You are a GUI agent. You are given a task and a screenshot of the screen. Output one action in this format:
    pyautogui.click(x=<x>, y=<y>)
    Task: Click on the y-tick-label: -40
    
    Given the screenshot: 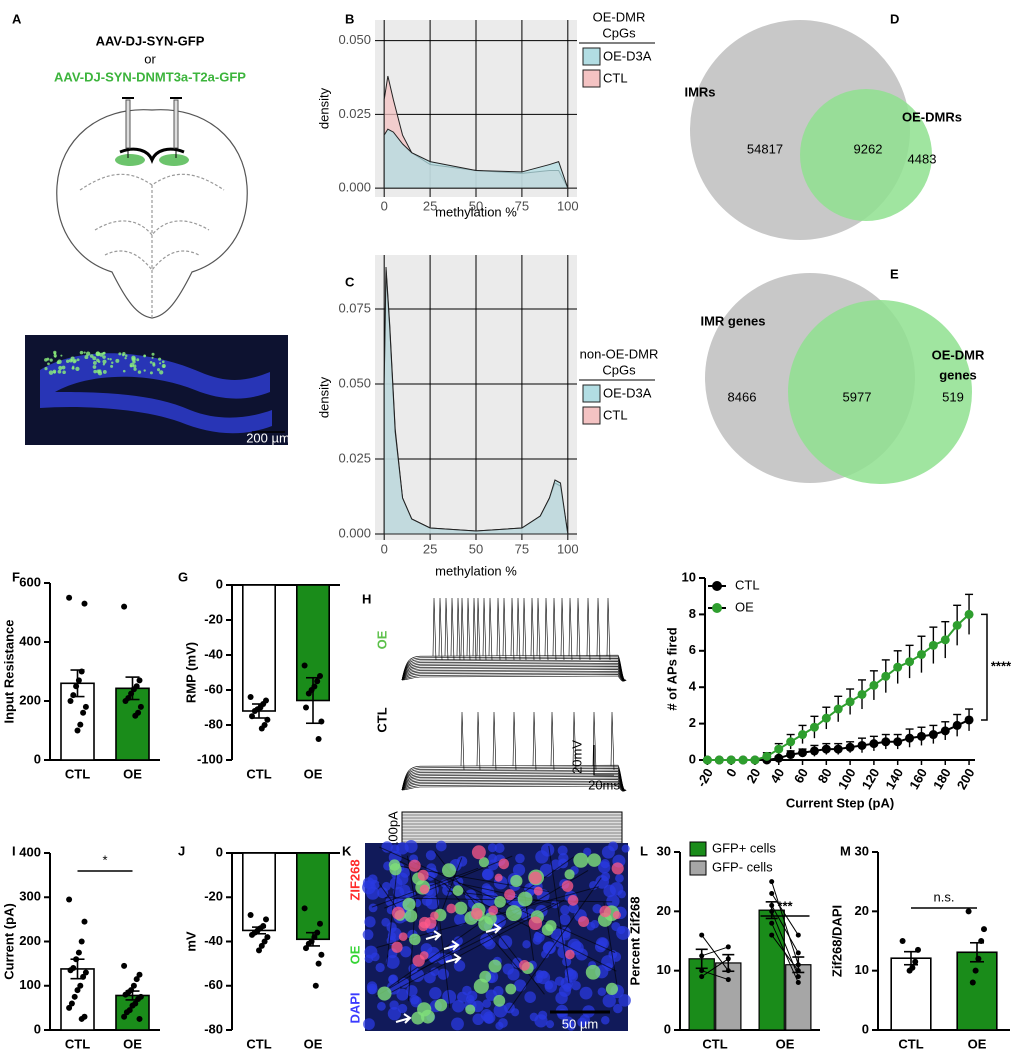 What is the action you would take?
    pyautogui.click(x=213, y=653)
    